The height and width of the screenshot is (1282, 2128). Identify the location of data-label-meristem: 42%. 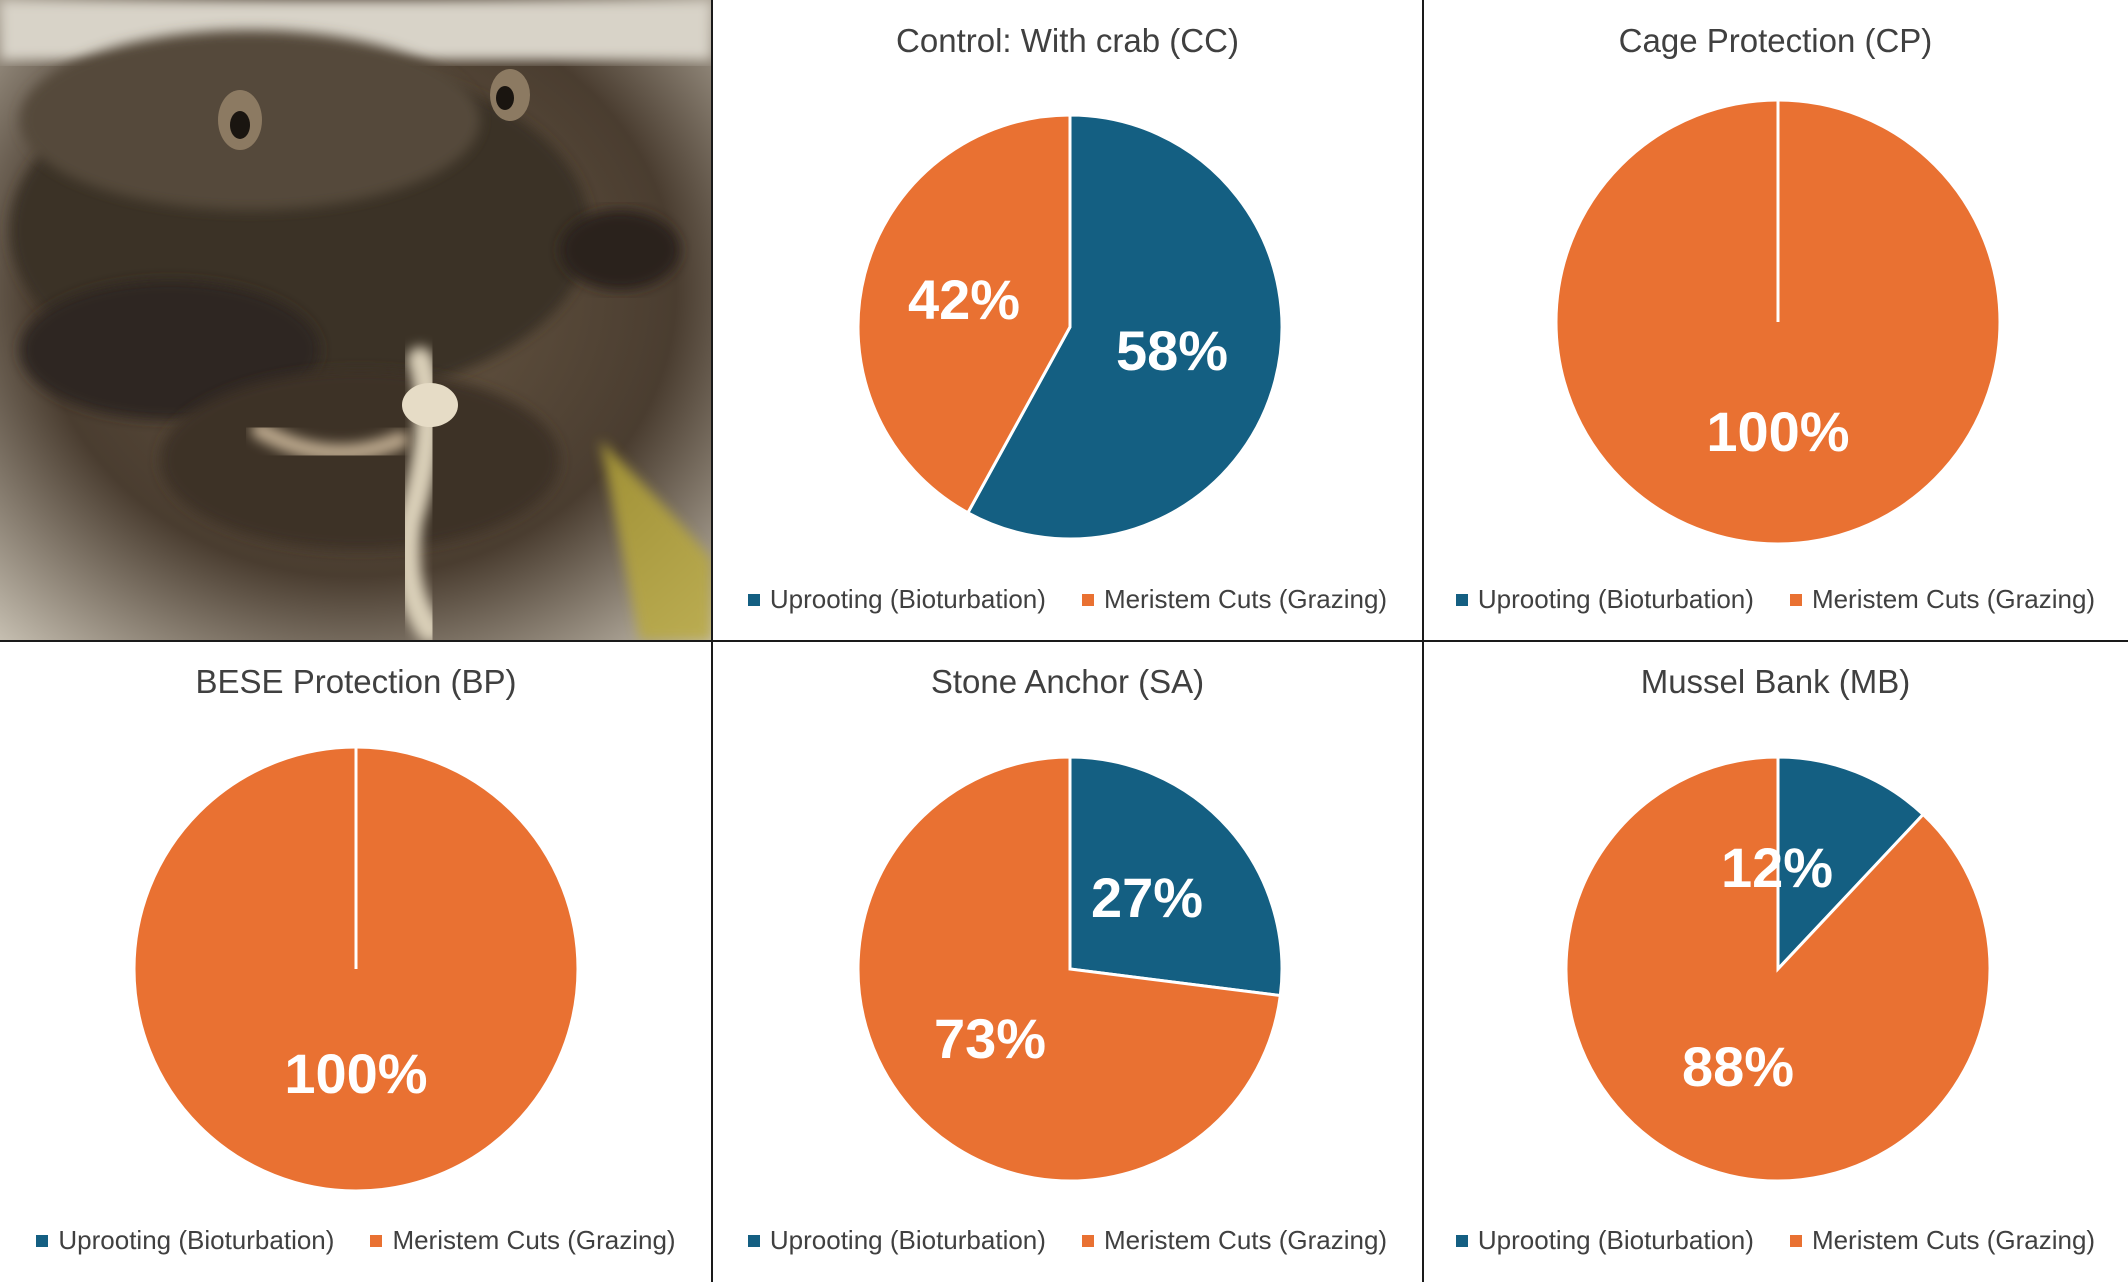
(964, 299).